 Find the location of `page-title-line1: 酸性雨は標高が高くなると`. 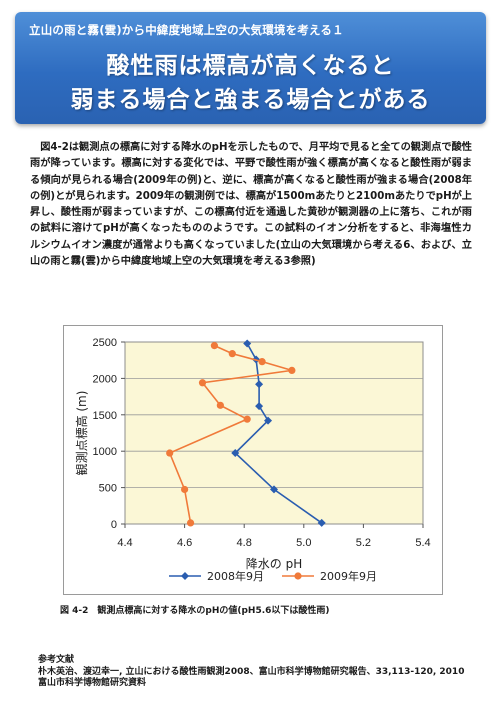

page-title-line1: 酸性雨は標高が高くなると is located at coordinates (250, 66).